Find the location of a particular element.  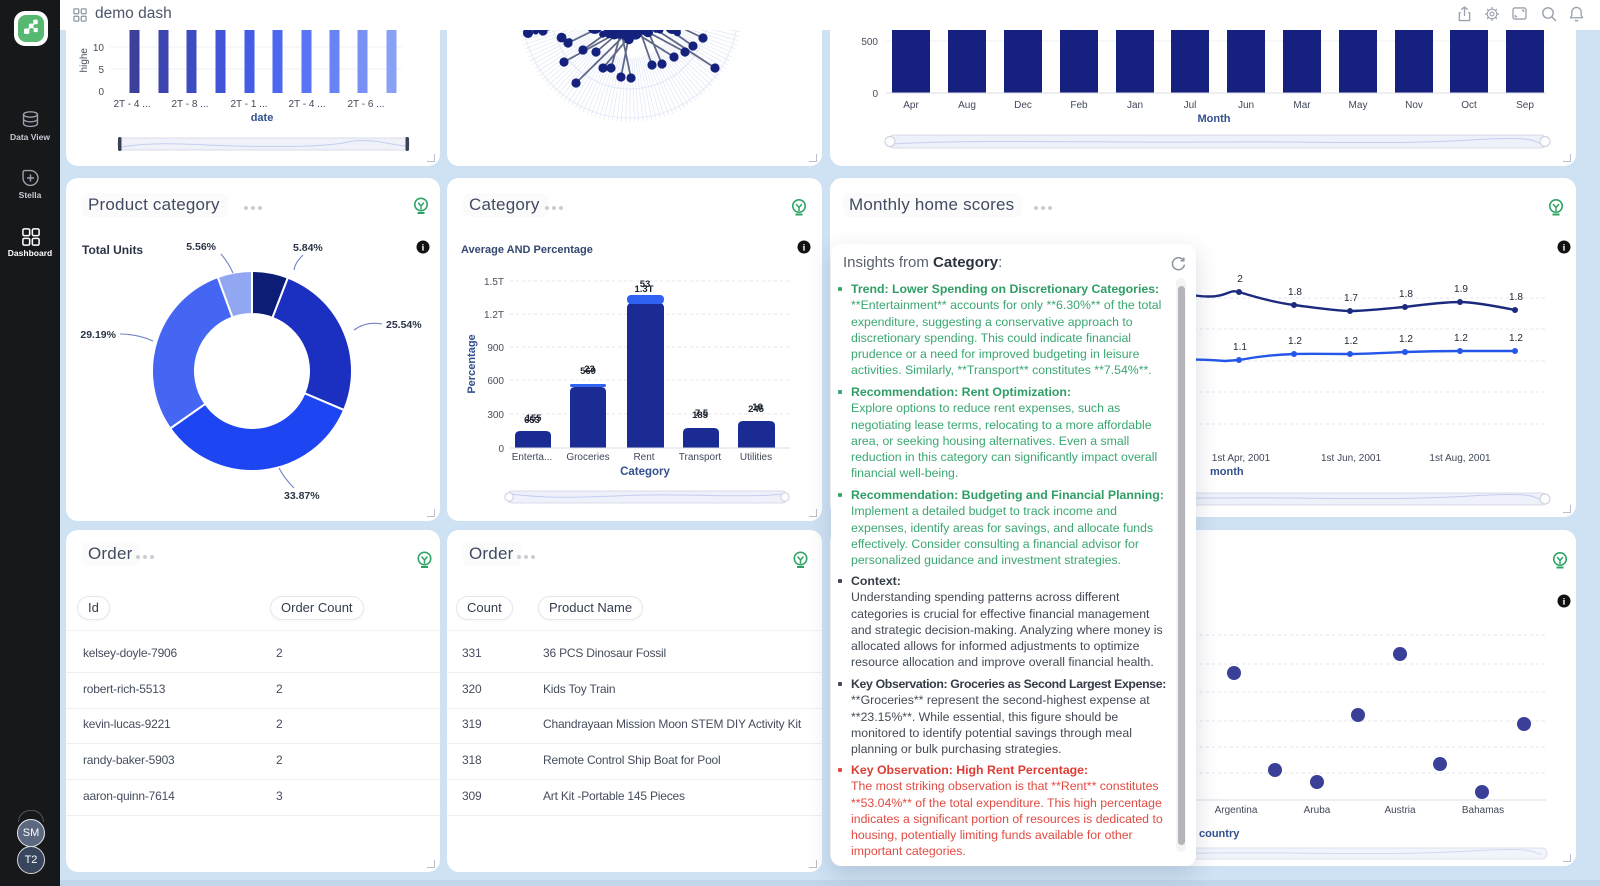

svg-text: Argentina is located at coordinates (1236, 810).